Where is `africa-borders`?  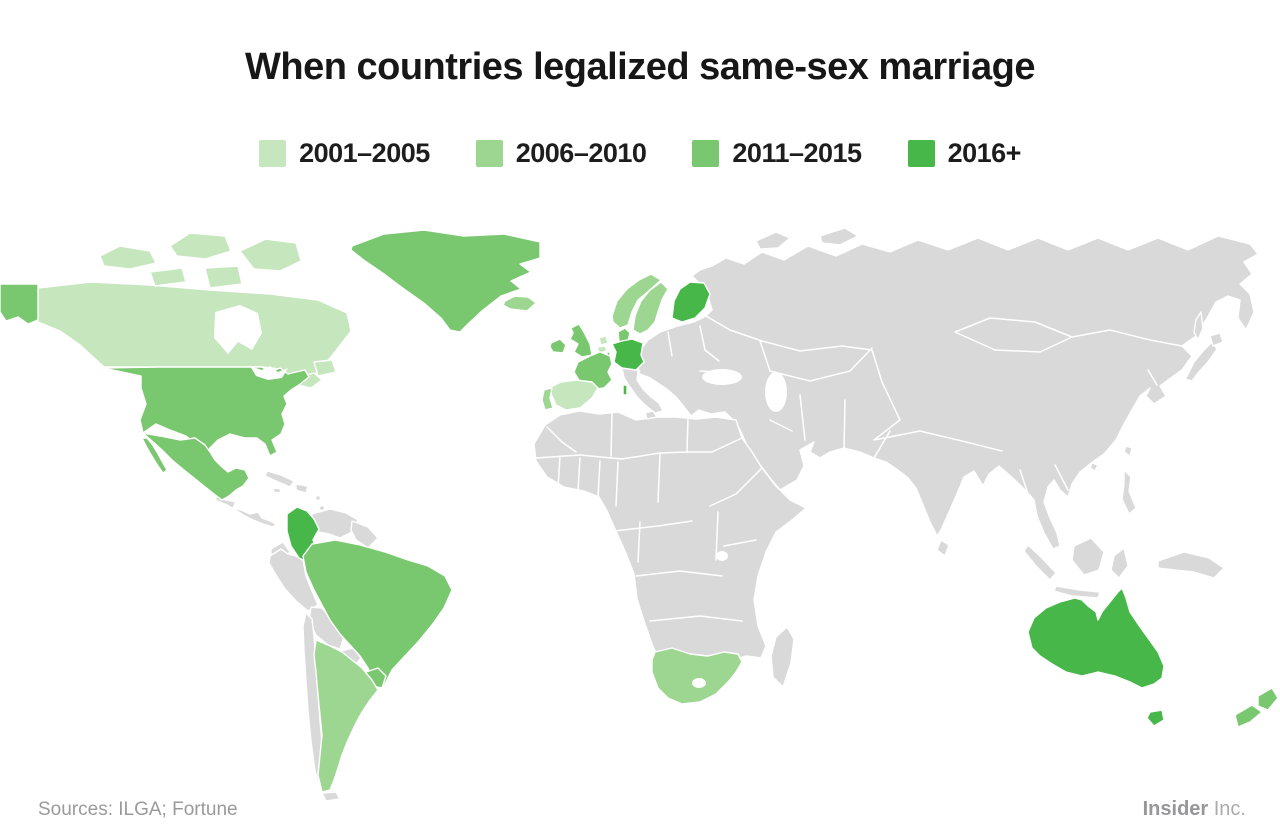 africa-borders is located at coordinates (649, 517).